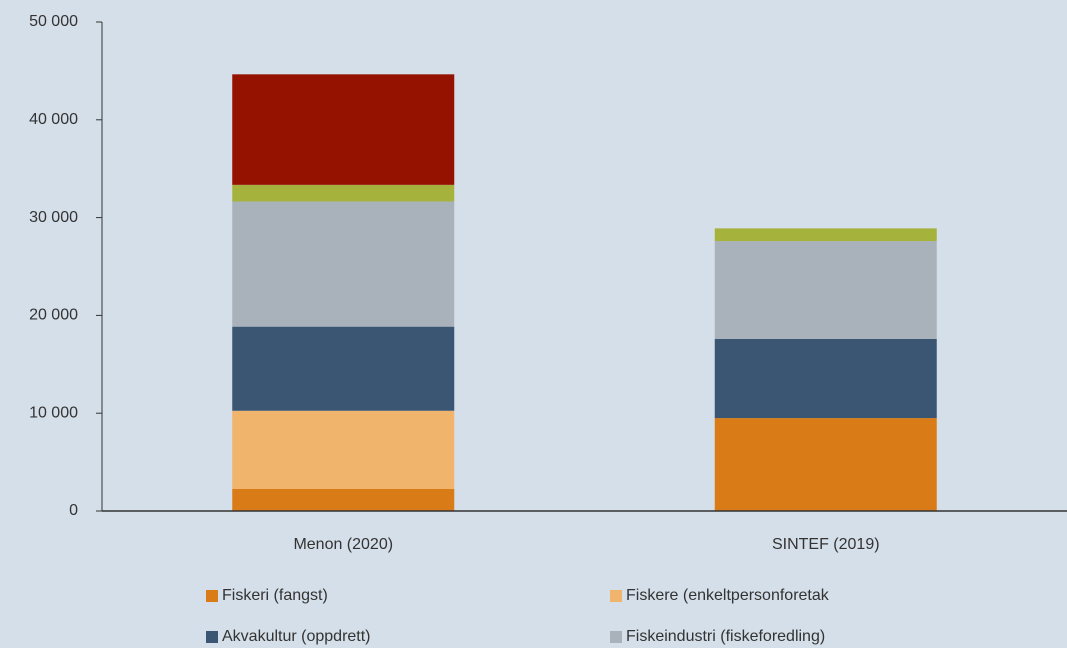 The image size is (1067, 648). Describe the element at coordinates (296, 636) in the screenshot. I see `legend-label: Akvakultur (oppdrett)` at that location.